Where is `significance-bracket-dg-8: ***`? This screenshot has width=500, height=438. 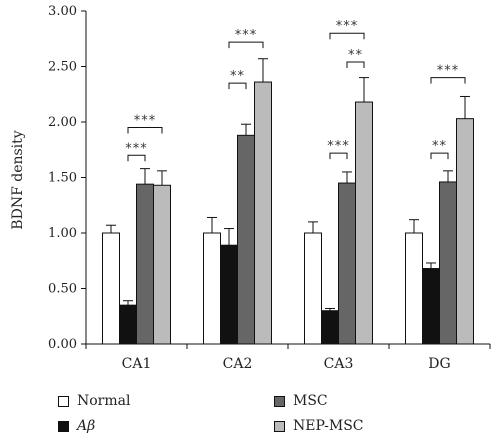
significance-bracket-dg-8: *** is located at coordinates (448, 74).